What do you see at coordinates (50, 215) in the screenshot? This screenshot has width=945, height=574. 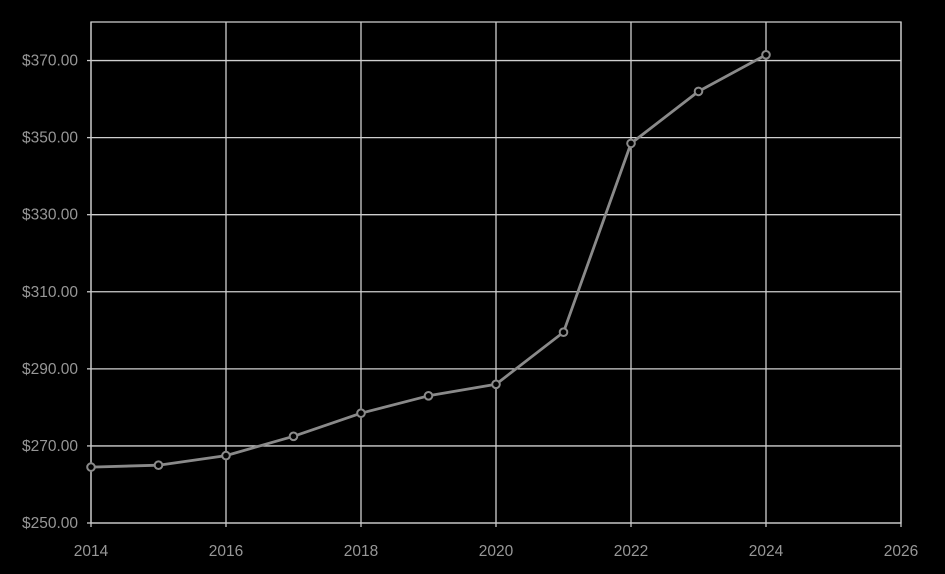 I see `y-tick-label: $330.00` at bounding box center [50, 215].